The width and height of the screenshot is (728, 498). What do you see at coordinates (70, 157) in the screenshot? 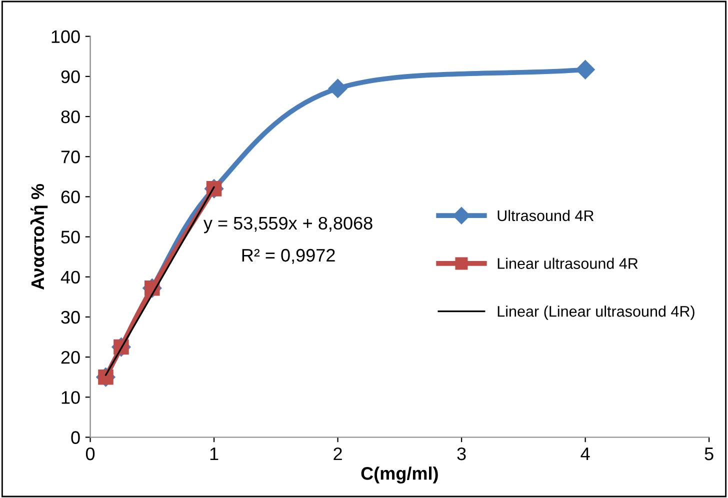
I see `y-tick-label: 70` at bounding box center [70, 157].